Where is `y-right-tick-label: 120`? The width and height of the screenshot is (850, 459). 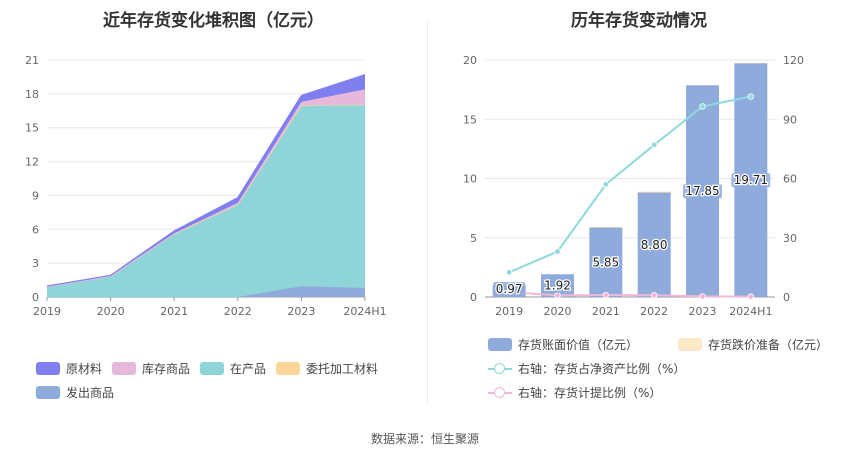 y-right-tick-label: 120 is located at coordinates (793, 60).